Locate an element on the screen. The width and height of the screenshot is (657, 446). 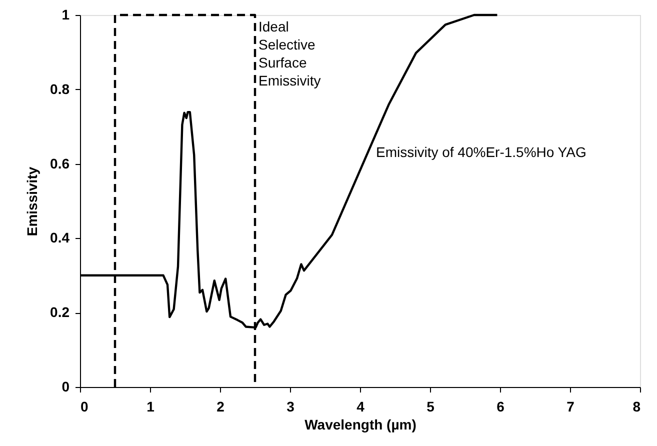
x-tick-label: 2 is located at coordinates (220, 406).